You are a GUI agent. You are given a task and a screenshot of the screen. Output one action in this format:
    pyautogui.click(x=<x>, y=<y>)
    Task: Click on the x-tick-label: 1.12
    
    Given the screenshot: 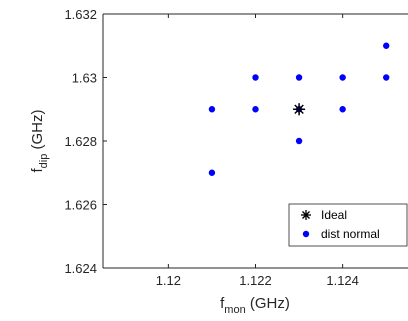 What is the action you would take?
    pyautogui.click(x=168, y=280)
    